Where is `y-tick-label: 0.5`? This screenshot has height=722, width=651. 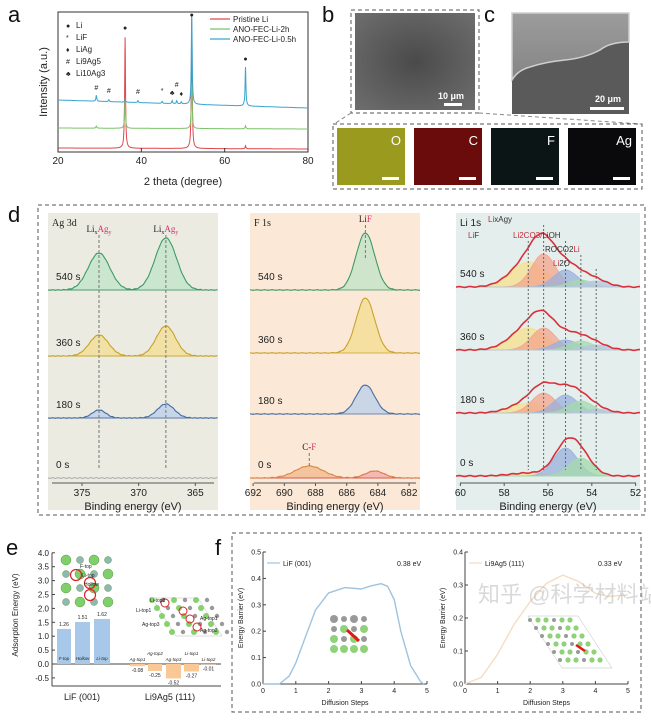 y-tick-label: 0.5 is located at coordinates (44, 650).